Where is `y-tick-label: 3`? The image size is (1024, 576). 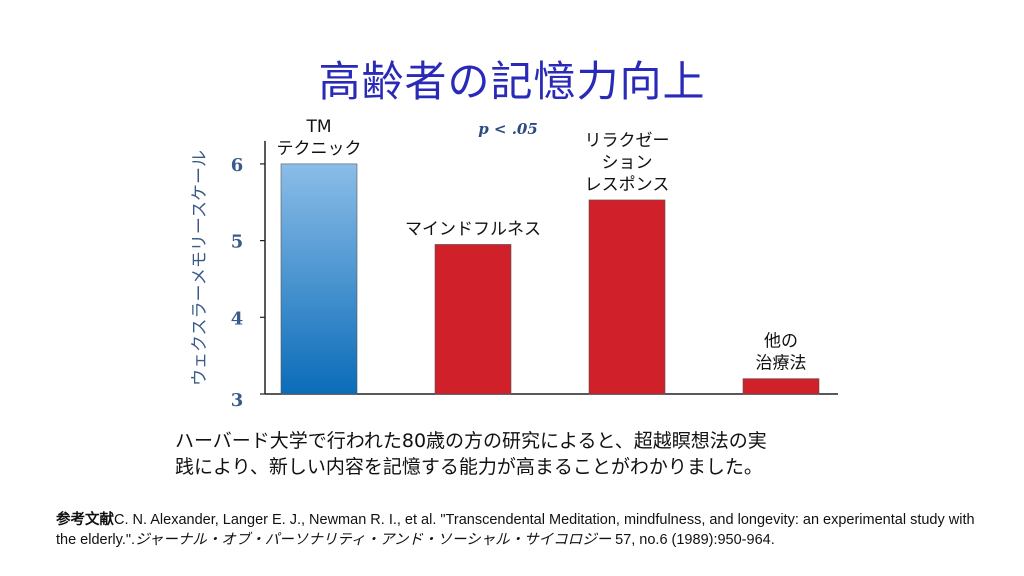
y-tick-label: 3 is located at coordinates (237, 400).